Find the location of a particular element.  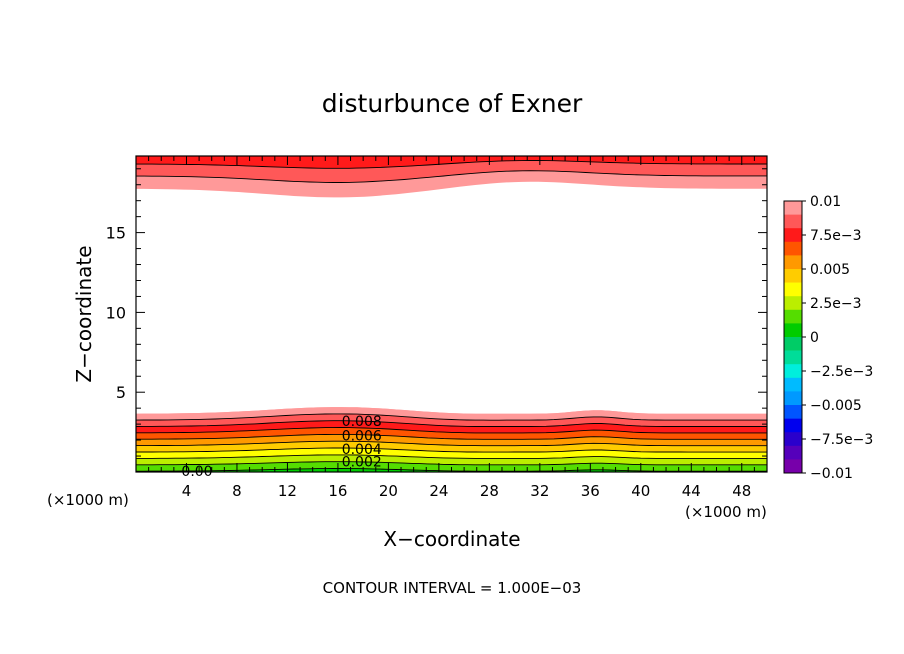

contour-label: 0.006 is located at coordinates (362, 436).